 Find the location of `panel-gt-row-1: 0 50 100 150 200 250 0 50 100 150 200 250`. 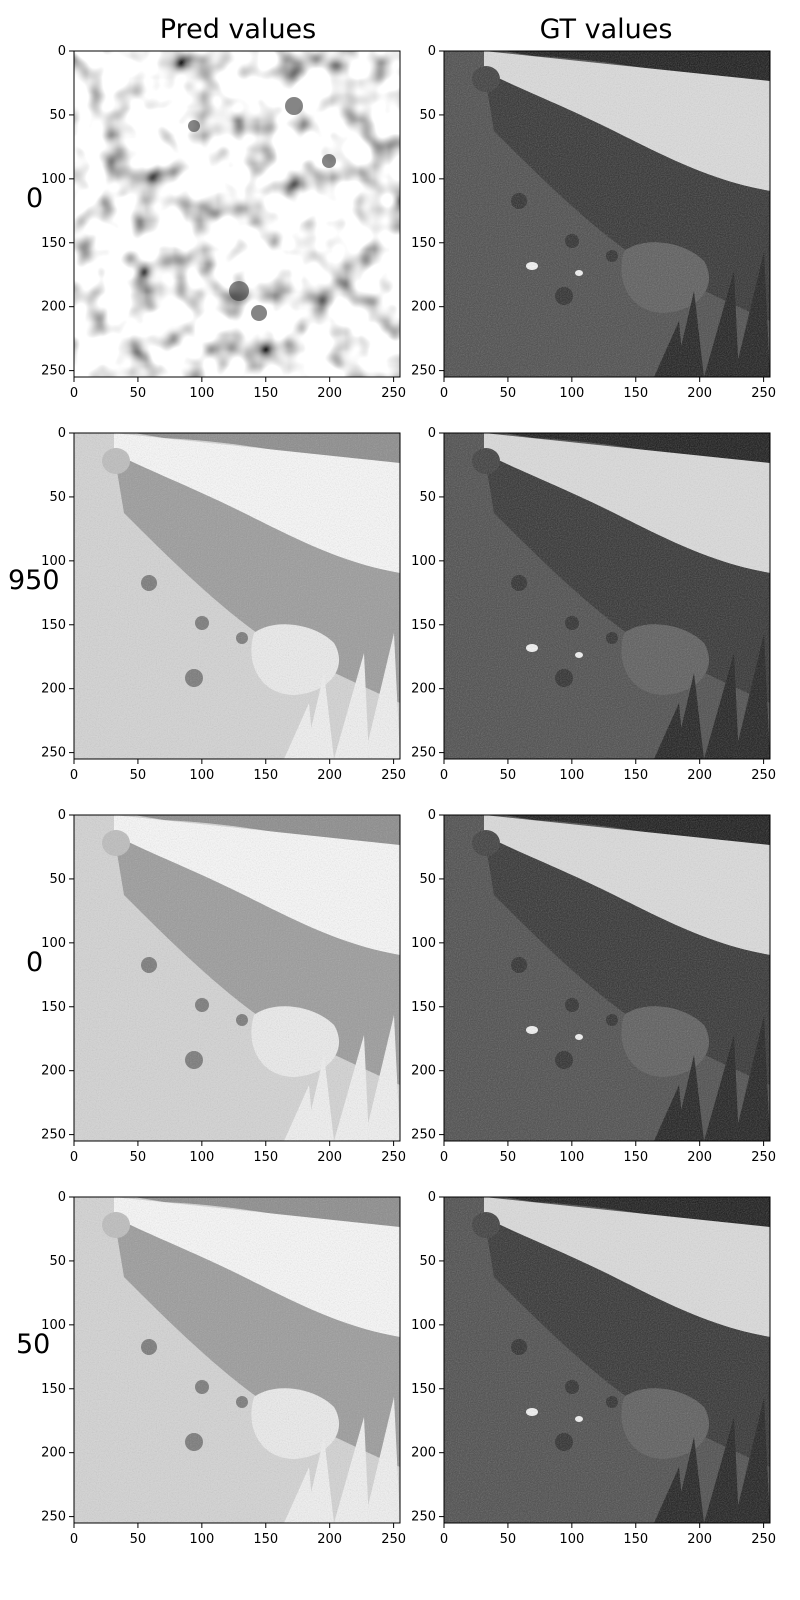

panel-gt-row-1: 0 50 100 150 200 250 0 50 100 150 200 250 is located at coordinates (593, 604).